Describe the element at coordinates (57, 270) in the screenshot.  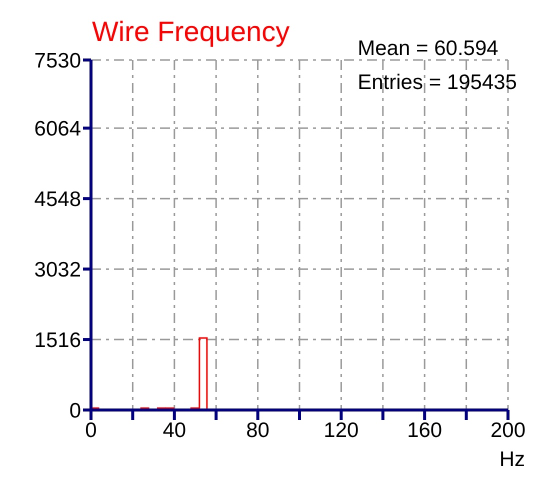
I see `y-tick-label: 3032` at that location.